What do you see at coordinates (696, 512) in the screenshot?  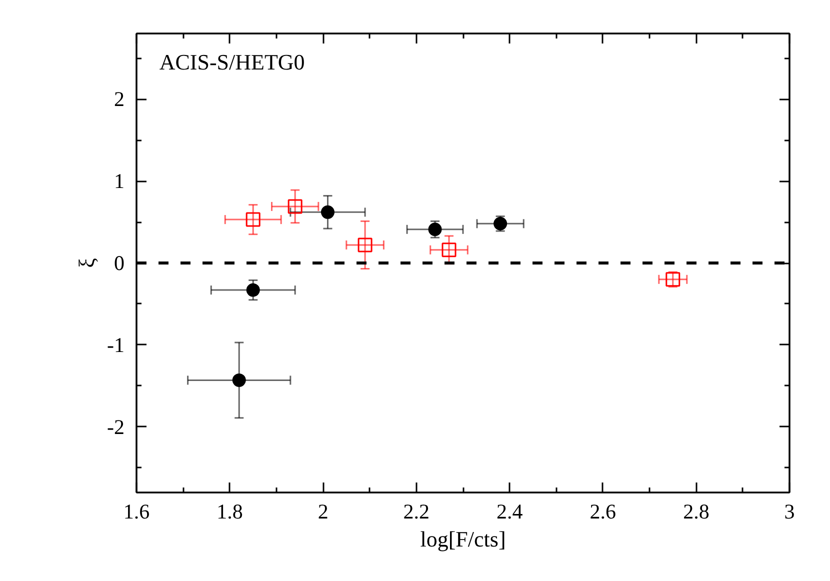 I see `x-tick-label: 2.8` at bounding box center [696, 512].